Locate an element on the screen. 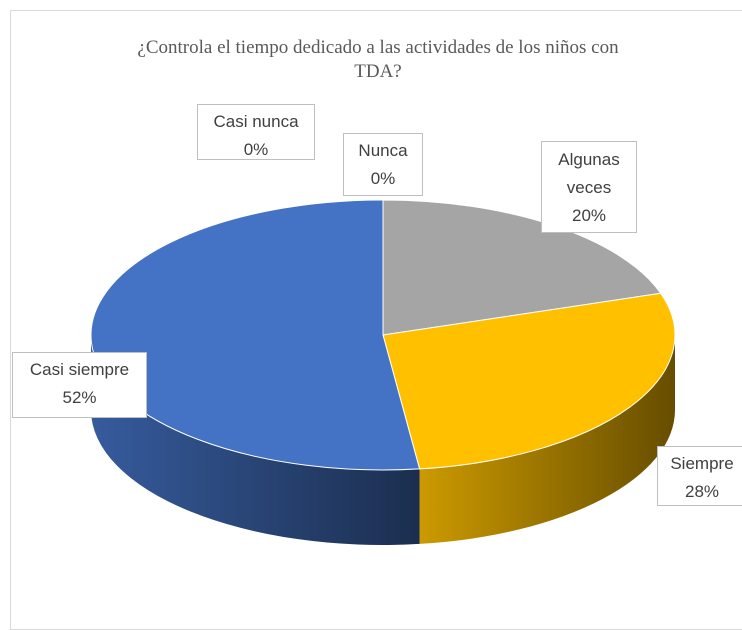 The image size is (742, 630). label-category: Casi nunca is located at coordinates (256, 121).